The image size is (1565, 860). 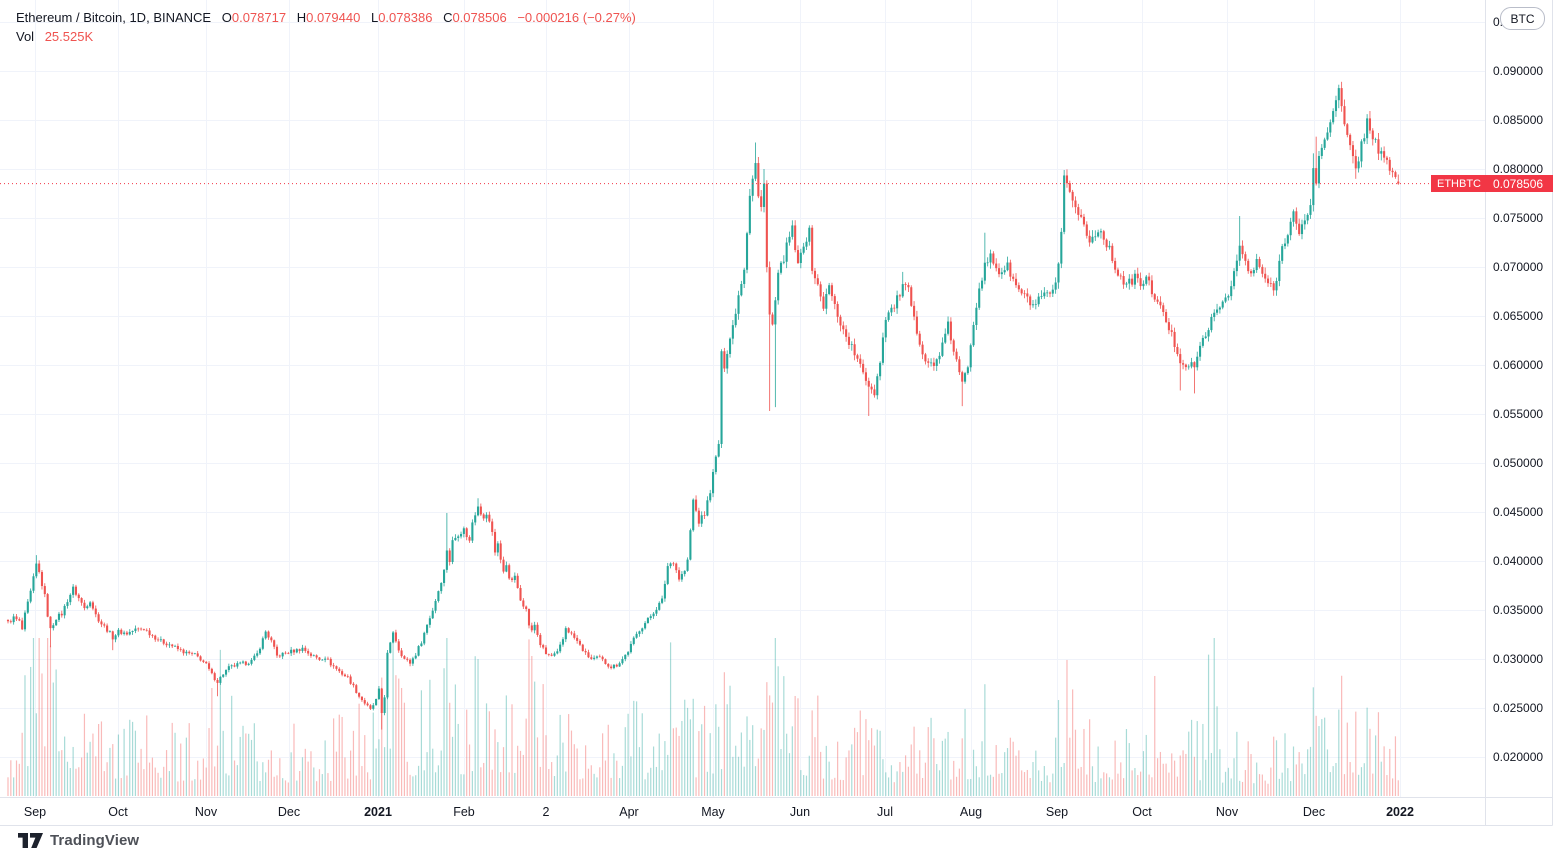 What do you see at coordinates (182, 17) in the screenshot?
I see `exchange-label: BINANCE` at bounding box center [182, 17].